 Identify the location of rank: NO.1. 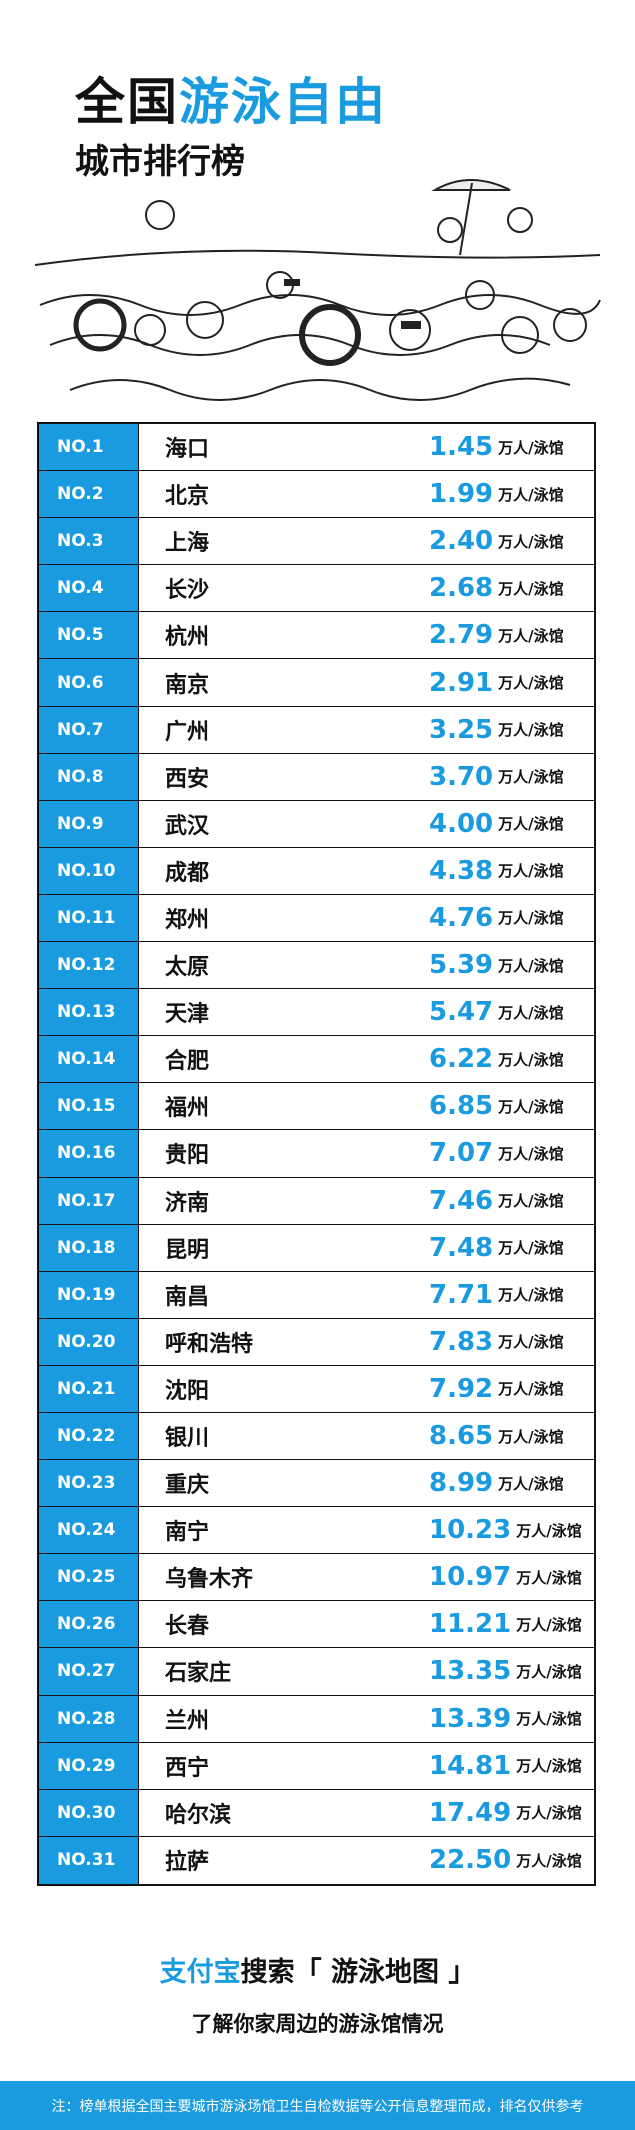
(89, 447).